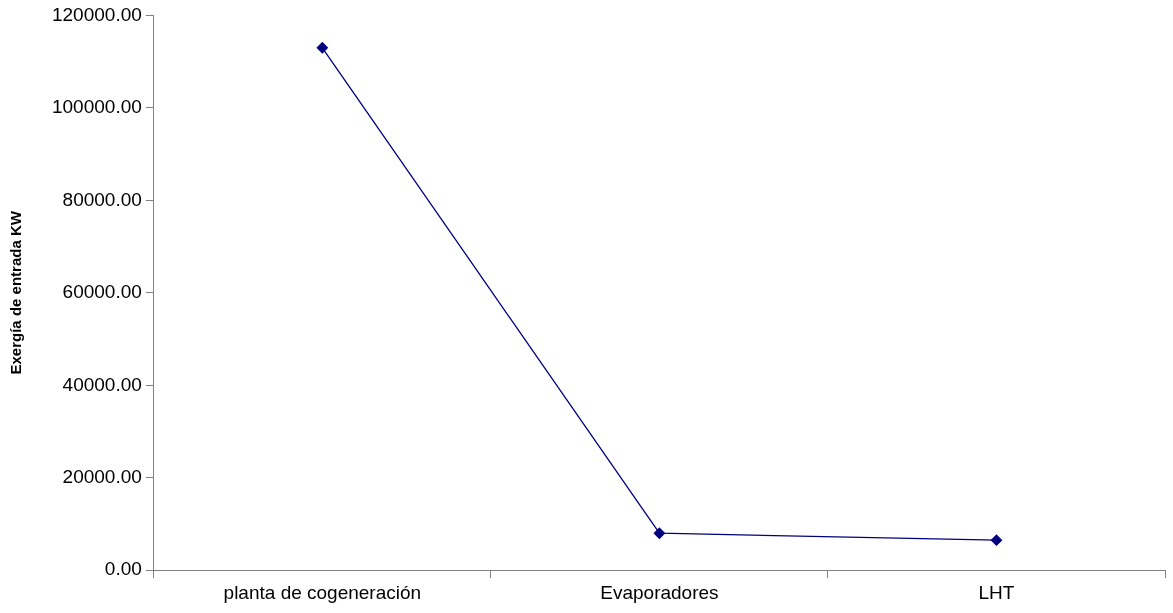  I want to click on x-tick-label: planta de cogeneración, so click(322, 592).